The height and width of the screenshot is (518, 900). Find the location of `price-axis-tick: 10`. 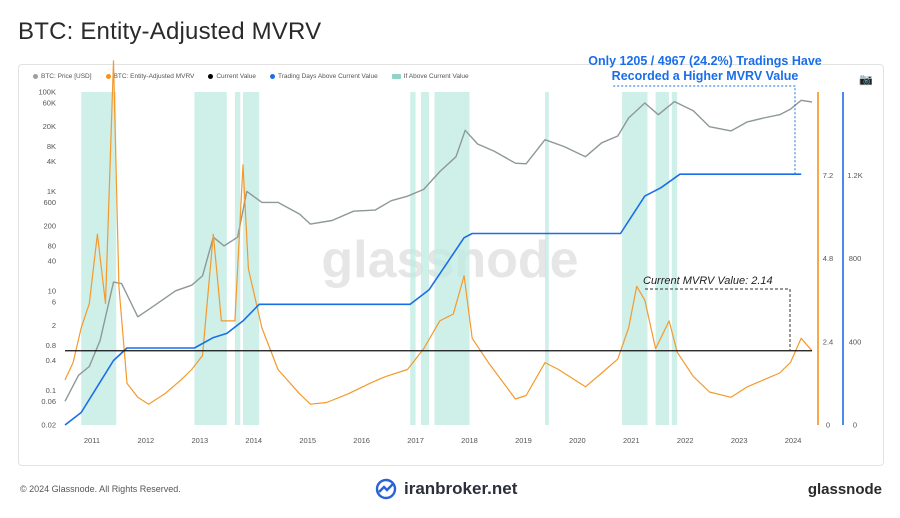

price-axis-tick: 10 is located at coordinates (52, 290).